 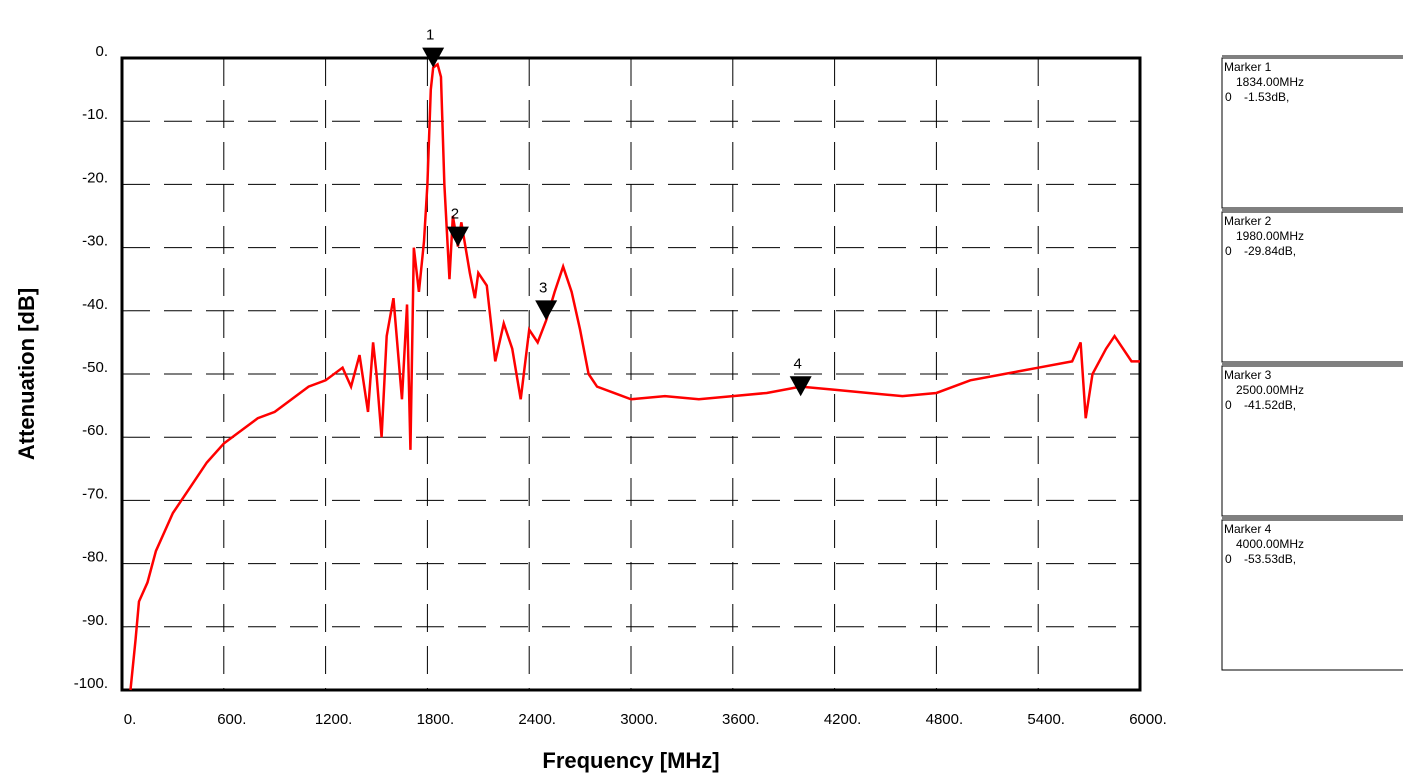 I want to click on marker-panel-frequency: 2500.00MHz, so click(x=1270, y=390).